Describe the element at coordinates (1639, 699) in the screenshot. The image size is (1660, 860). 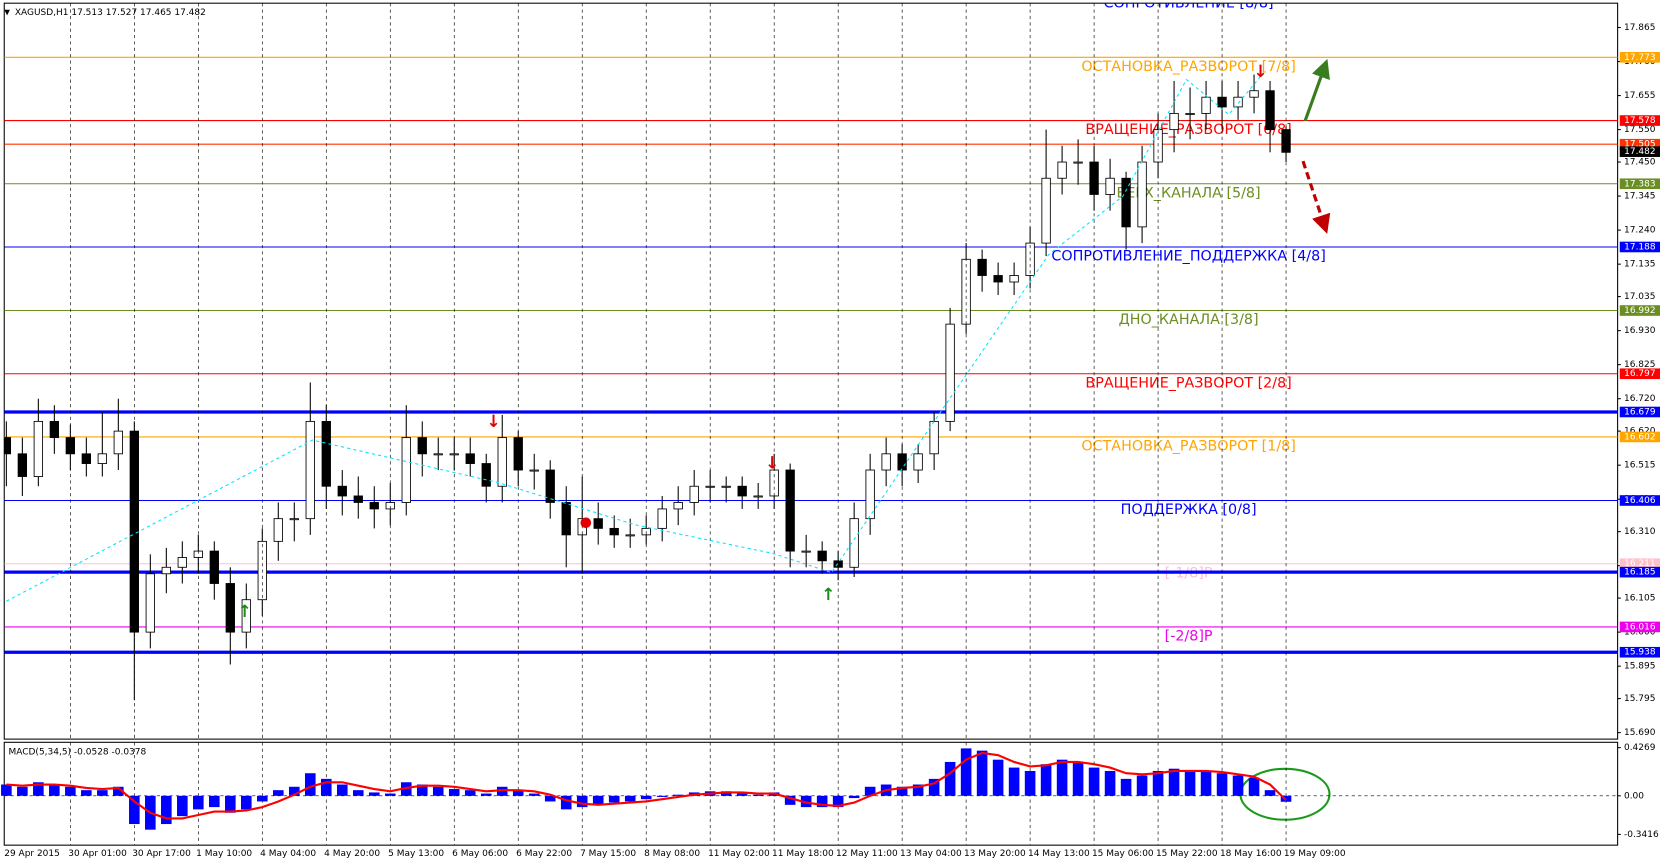
I see `y-tick-label: 15.795` at that location.